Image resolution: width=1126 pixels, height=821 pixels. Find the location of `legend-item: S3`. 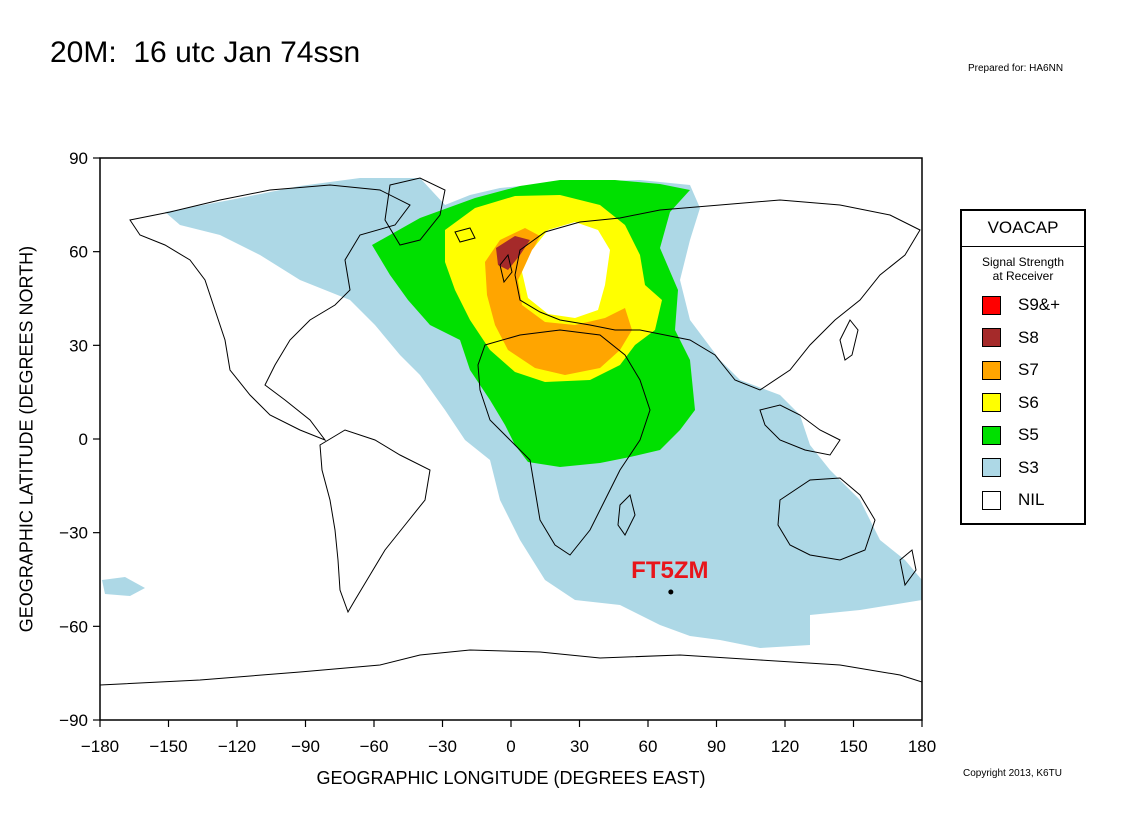

legend-item: S3 is located at coordinates (1023, 468).